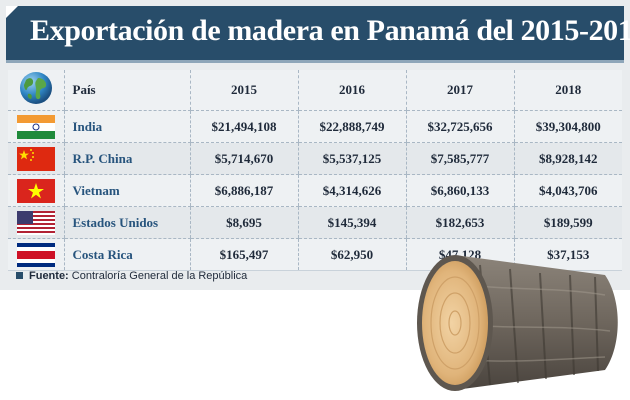  Describe the element at coordinates (315, 61) in the screenshot. I see `title-underline` at that location.